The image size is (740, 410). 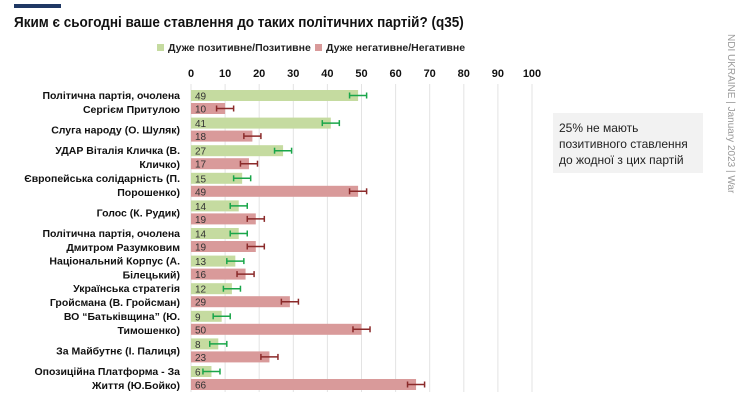 I want to click on x-tick-label: 80, so click(x=464, y=74).